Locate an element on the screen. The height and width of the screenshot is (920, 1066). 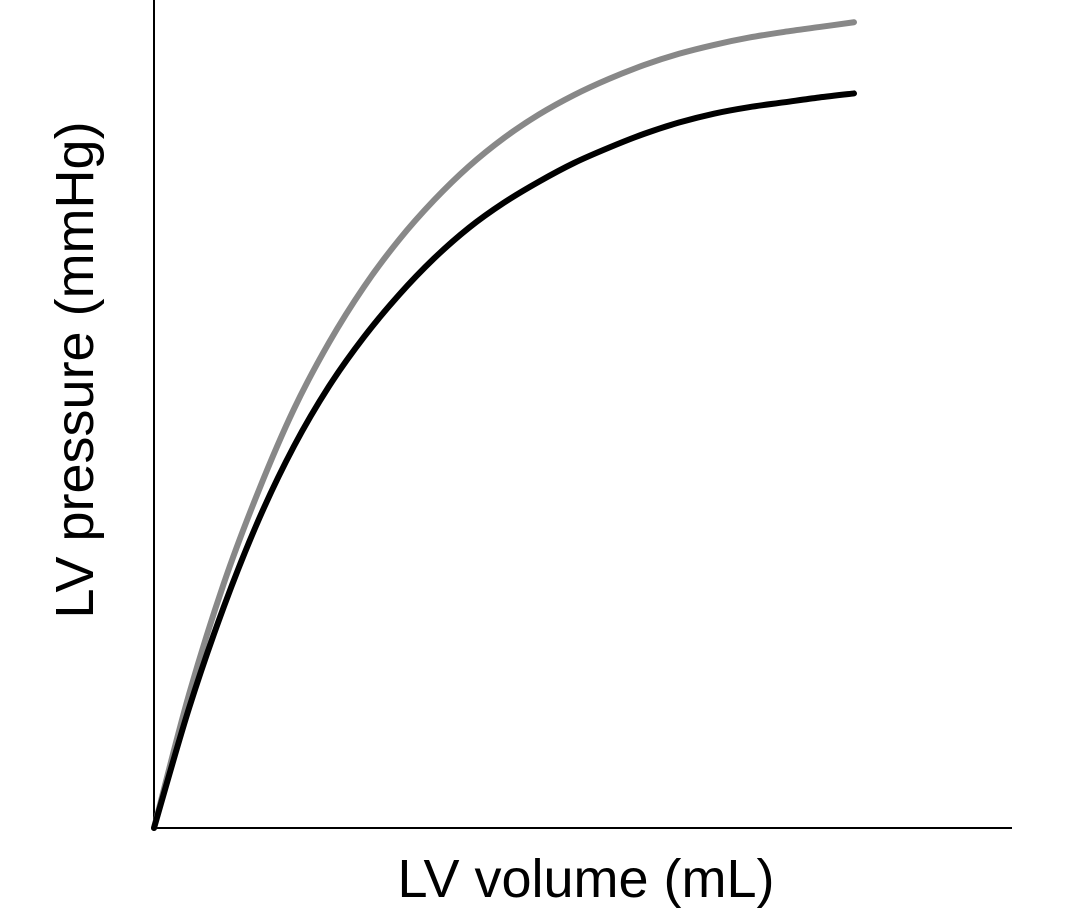
y-axis-title: LV pressure (mmHg) is located at coordinates (75, 369).